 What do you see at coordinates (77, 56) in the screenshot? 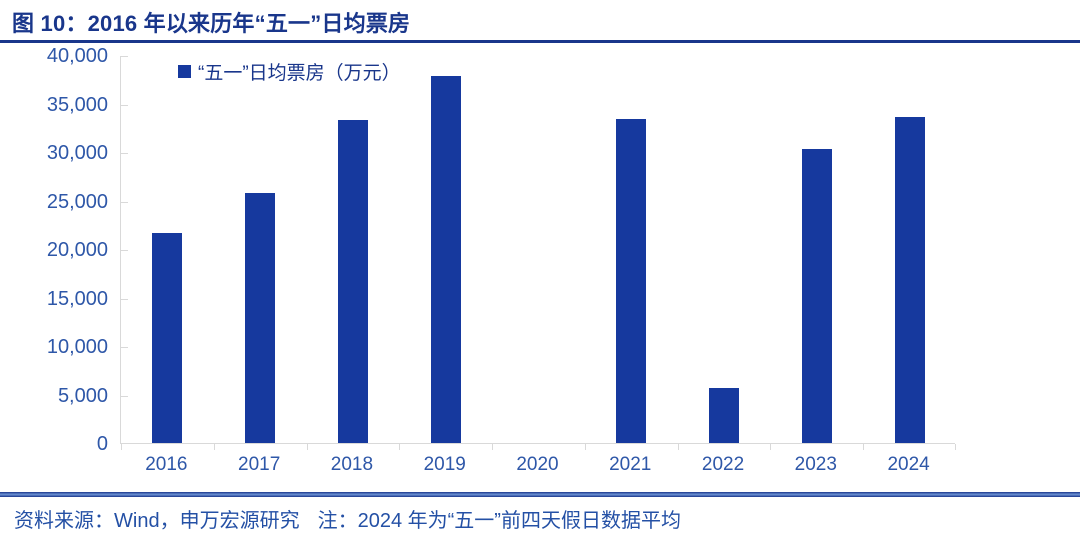
I see `y-axis-label: 40,000` at bounding box center [77, 56].